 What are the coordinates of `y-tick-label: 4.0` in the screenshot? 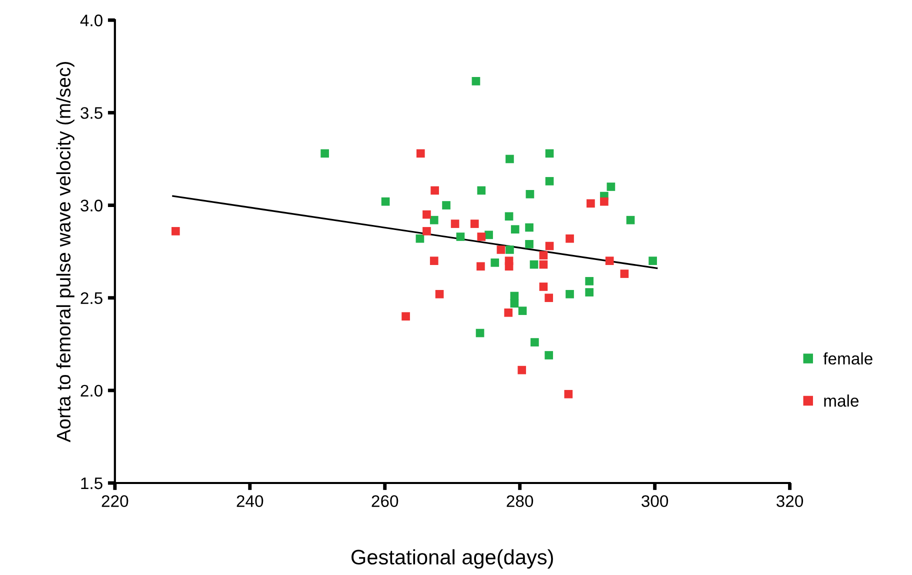 It's located at (91, 20).